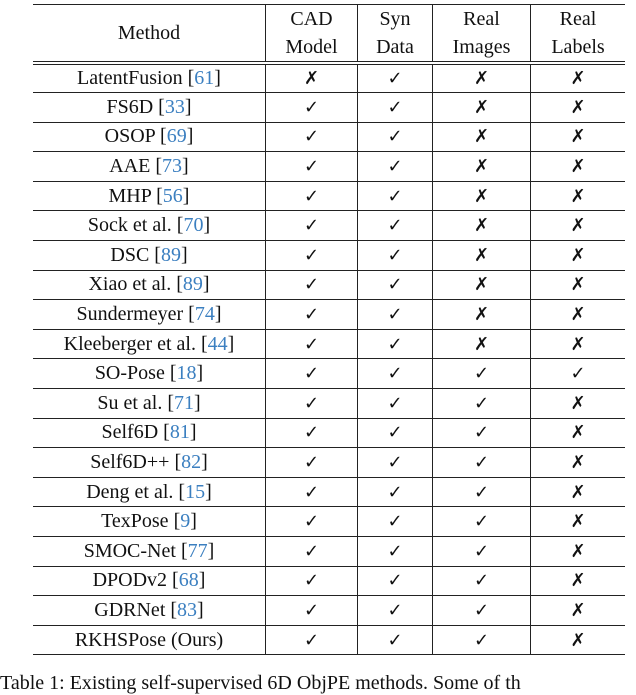  What do you see at coordinates (187, 609) in the screenshot?
I see `citation-link: 83` at bounding box center [187, 609].